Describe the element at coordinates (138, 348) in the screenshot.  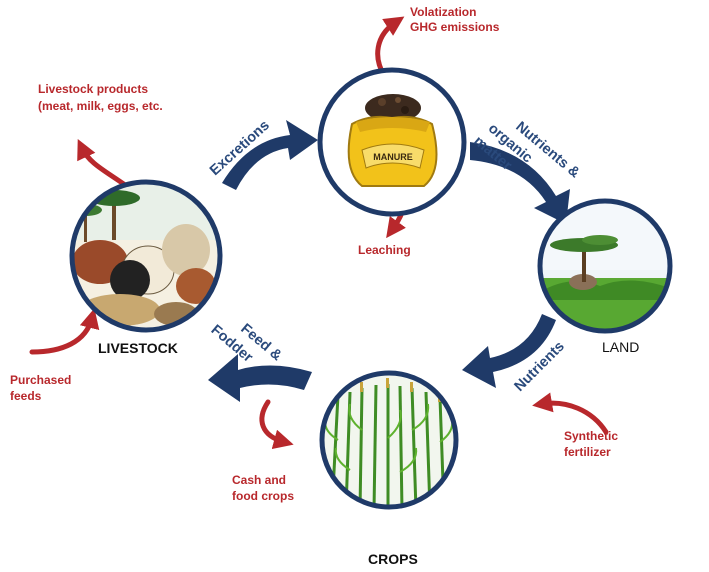
I see `livestock-label: LIVESTOCK` at that location.